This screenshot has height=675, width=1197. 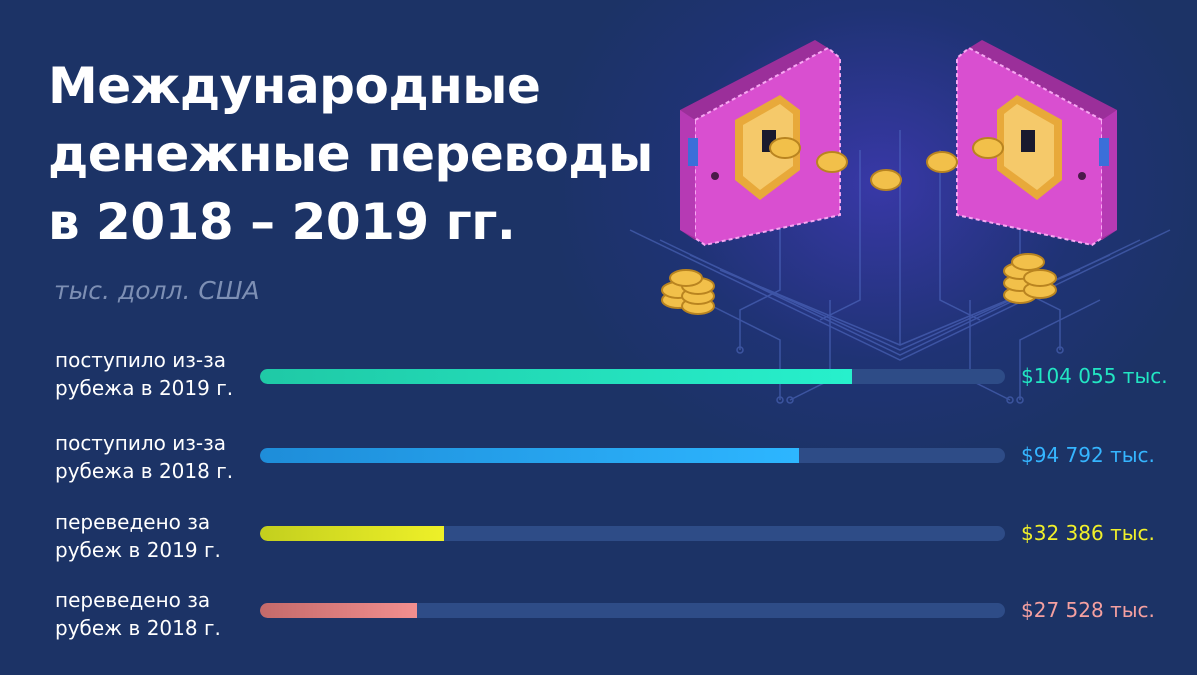 What do you see at coordinates (155, 614) in the screenshot?
I see `bar-label: переведено за рубеж в 2018 г.` at bounding box center [155, 614].